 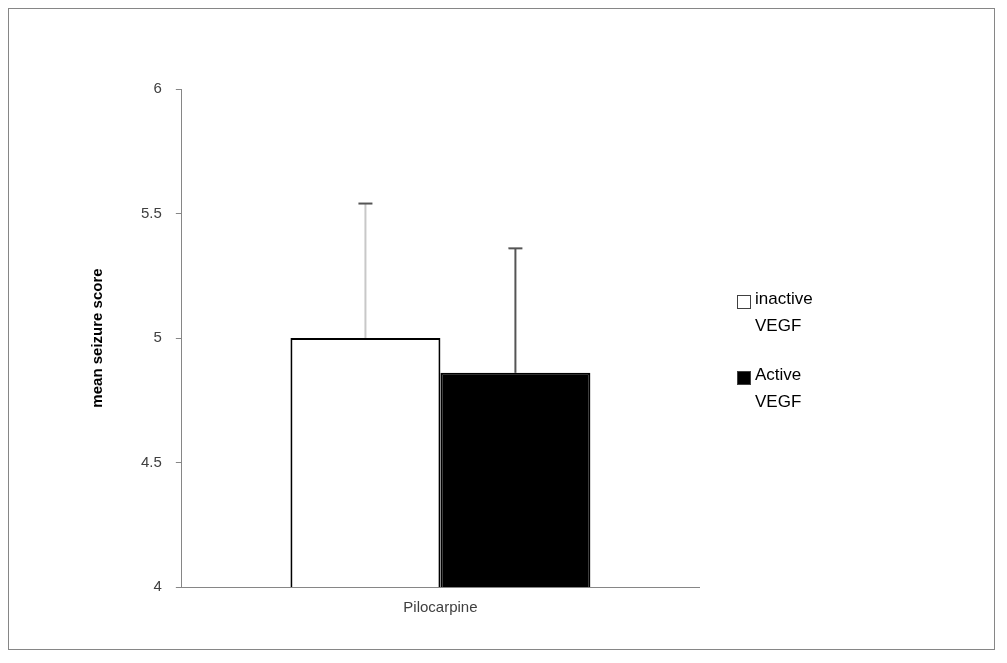 What do you see at coordinates (440, 607) in the screenshot?
I see `x-tick-label: Pilocarpine` at bounding box center [440, 607].